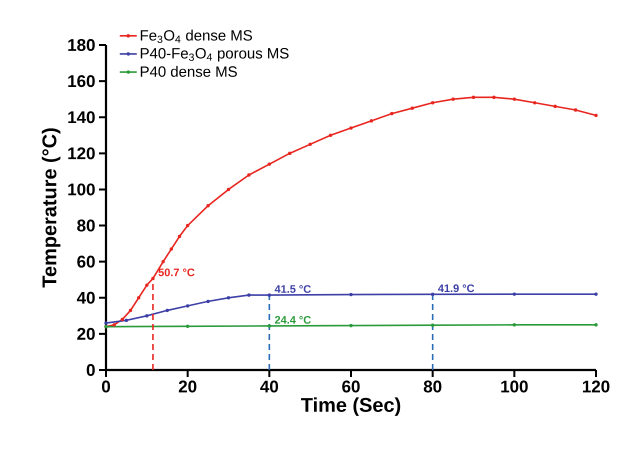 The width and height of the screenshot is (617, 453). I want to click on y-tick-label: 120, so click(81, 153).